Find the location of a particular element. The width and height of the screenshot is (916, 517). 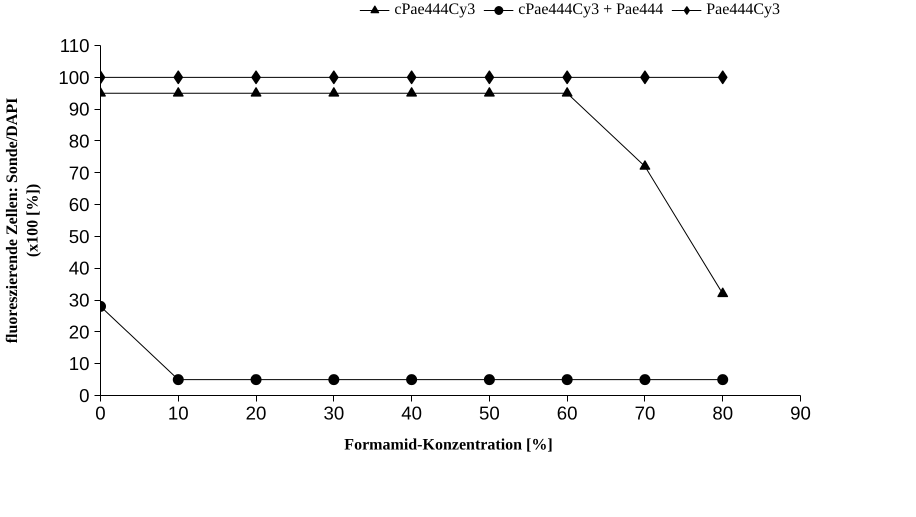

y-tick-label: 40 is located at coordinates (79, 268).